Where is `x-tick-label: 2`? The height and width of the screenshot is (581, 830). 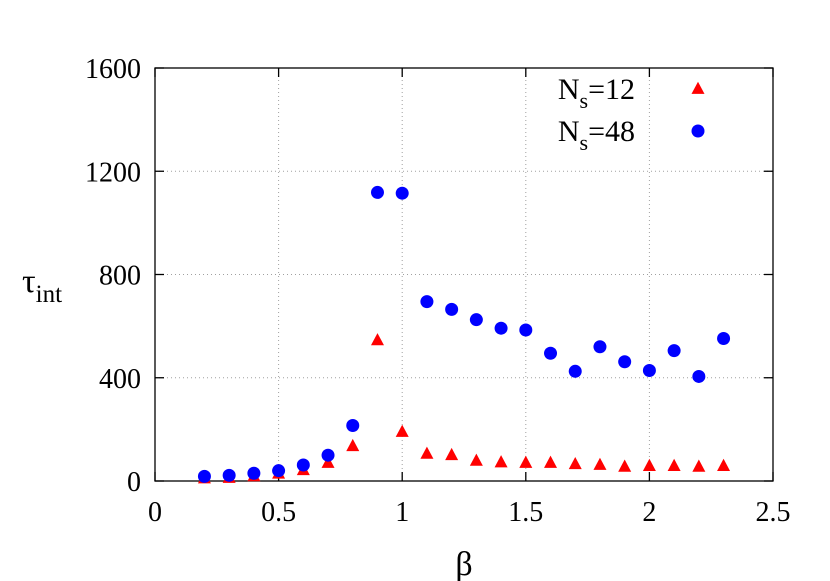
x-tick-label: 2 is located at coordinates (649, 512).